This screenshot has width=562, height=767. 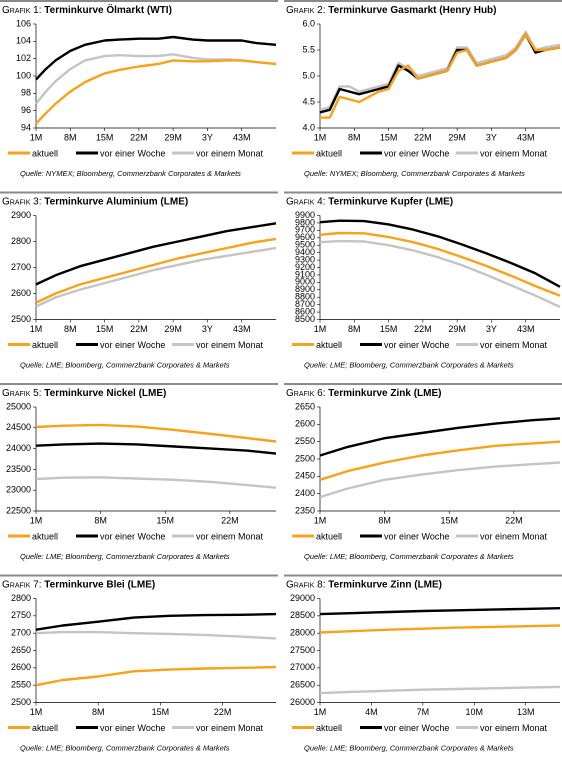 I want to click on chart-label: Grafik 6:, so click(x=306, y=393).